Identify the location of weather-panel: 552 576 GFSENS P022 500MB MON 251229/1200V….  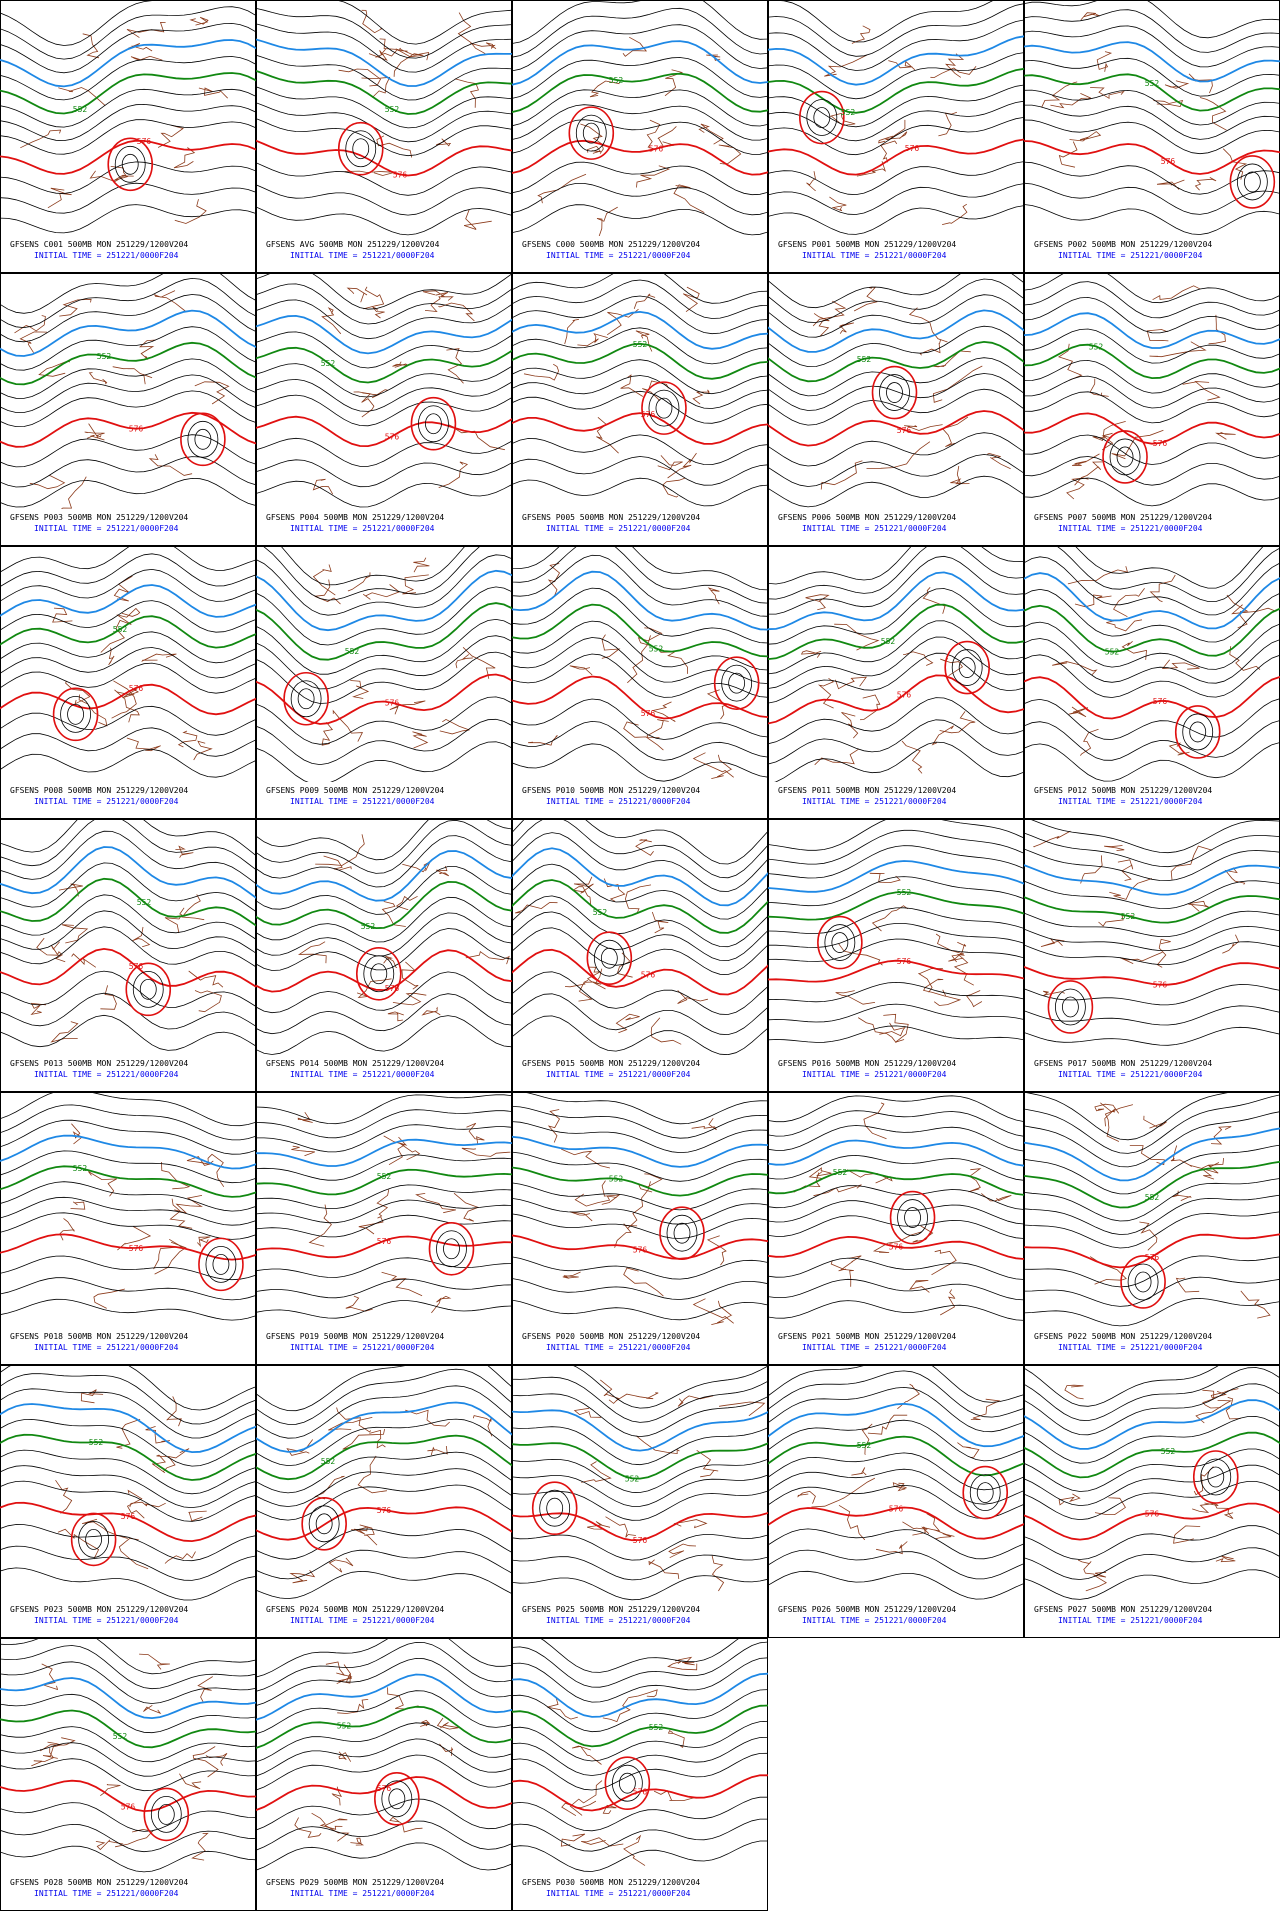
(1152, 1228).